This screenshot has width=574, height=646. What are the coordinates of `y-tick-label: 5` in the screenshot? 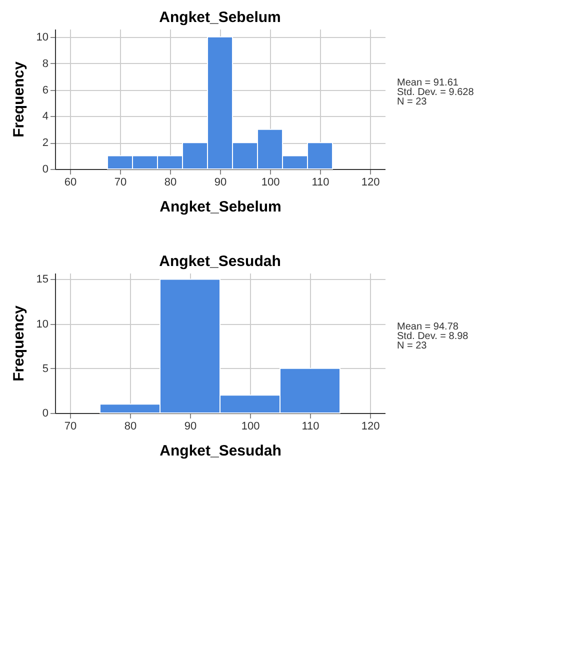 It's located at (45, 368).